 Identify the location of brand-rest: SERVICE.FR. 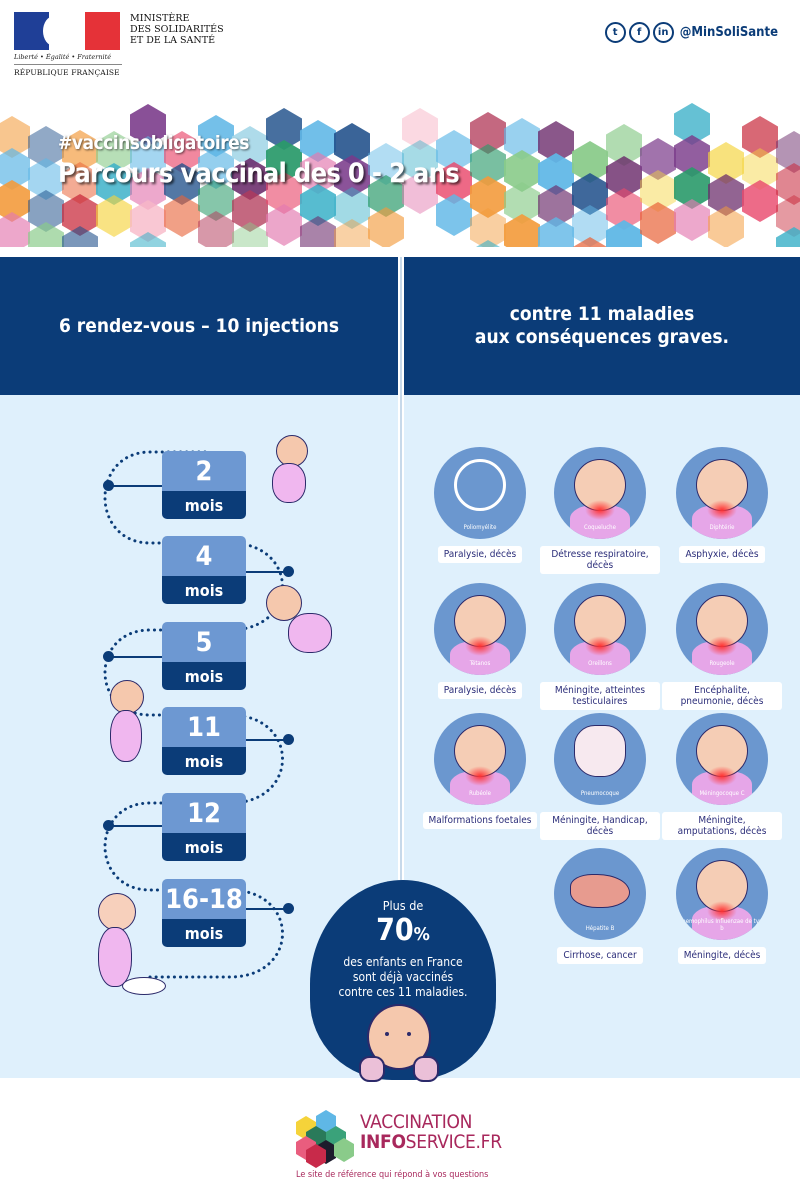
(453, 1142).